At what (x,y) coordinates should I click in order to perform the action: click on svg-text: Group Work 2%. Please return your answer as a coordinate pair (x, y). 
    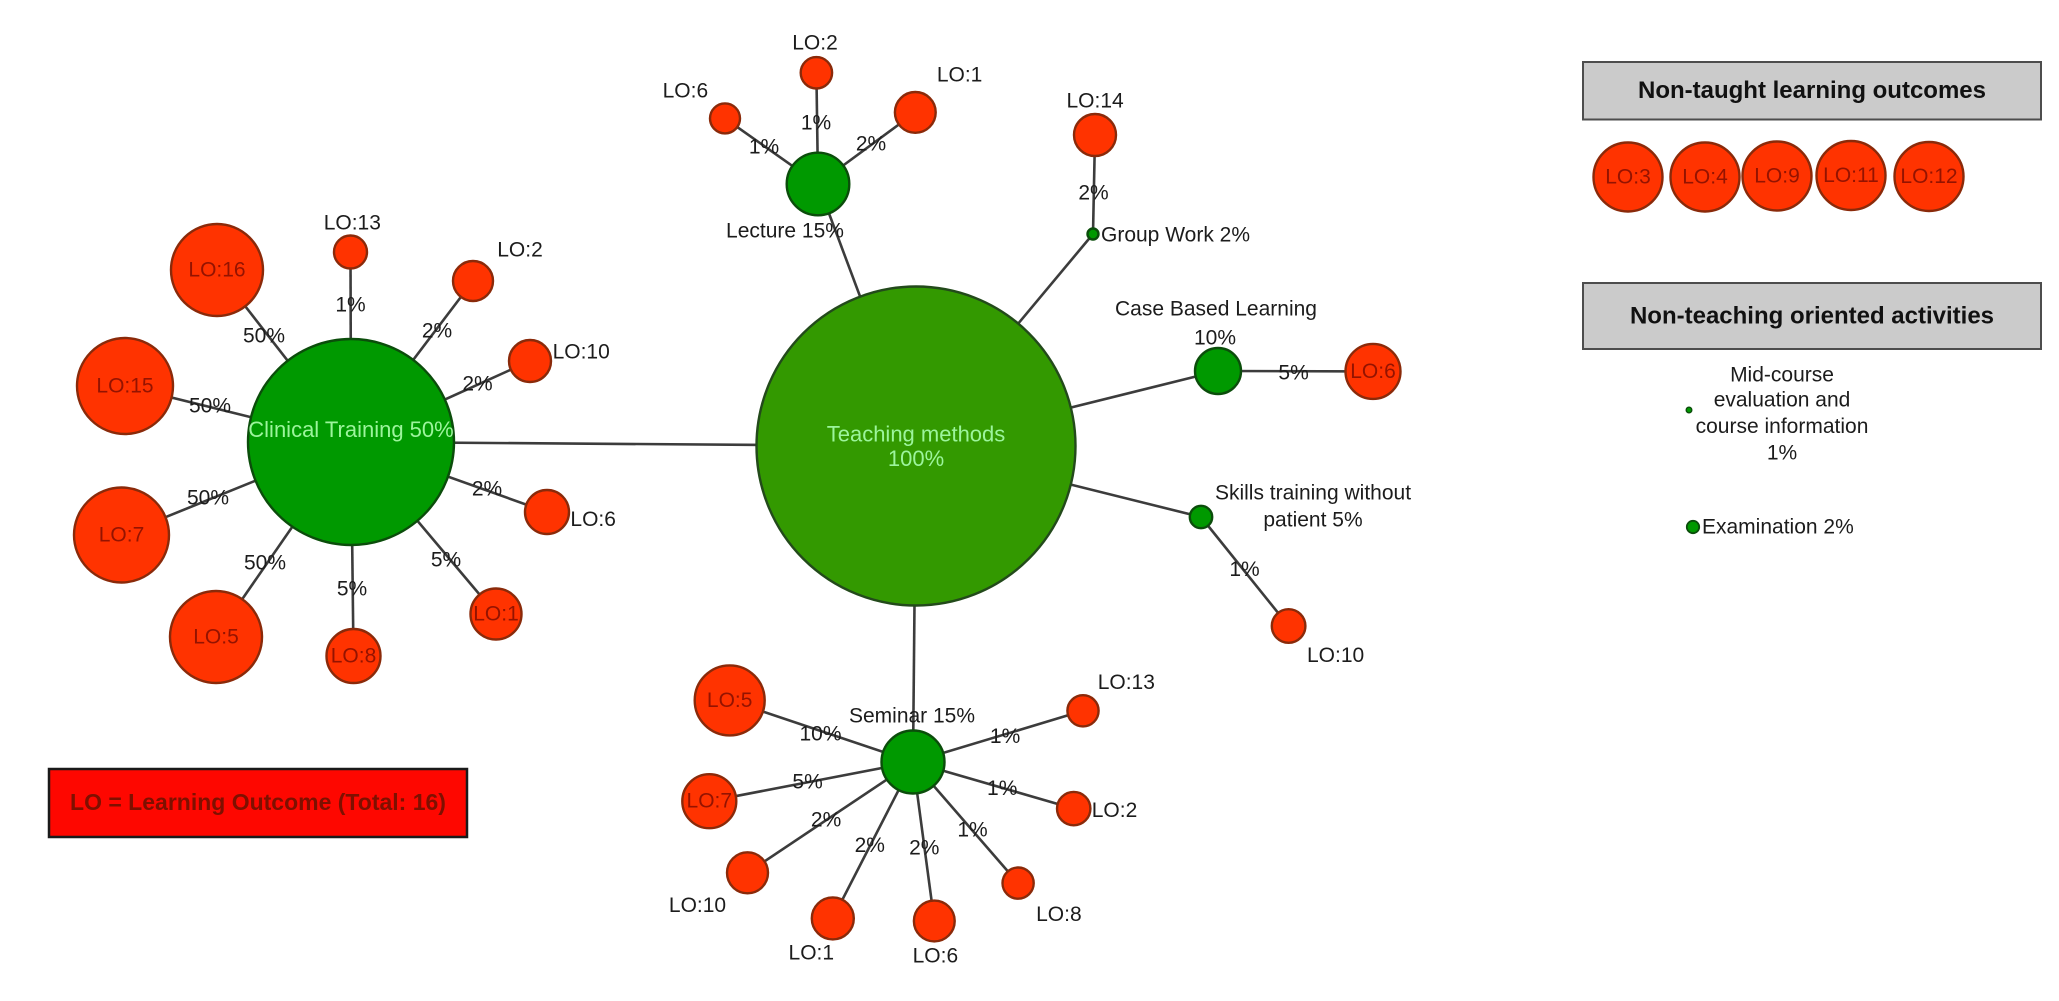
    Looking at the image, I should click on (1175, 235).